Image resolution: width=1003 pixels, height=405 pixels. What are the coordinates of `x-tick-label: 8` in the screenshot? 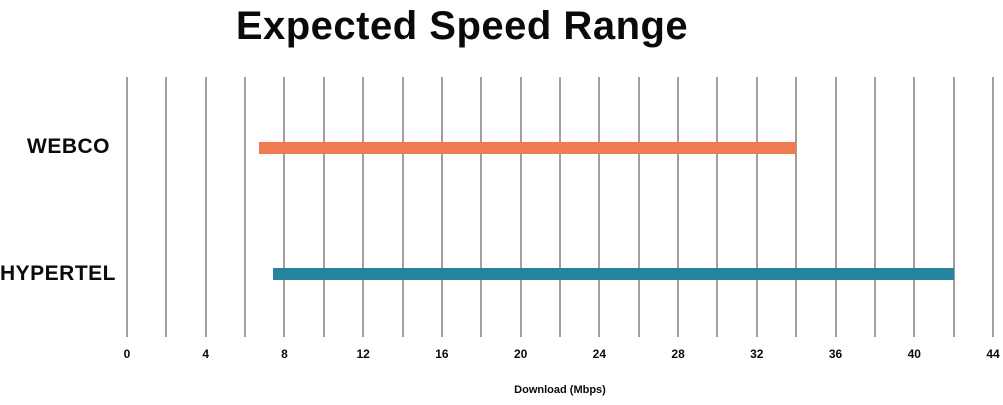 It's located at (284, 354).